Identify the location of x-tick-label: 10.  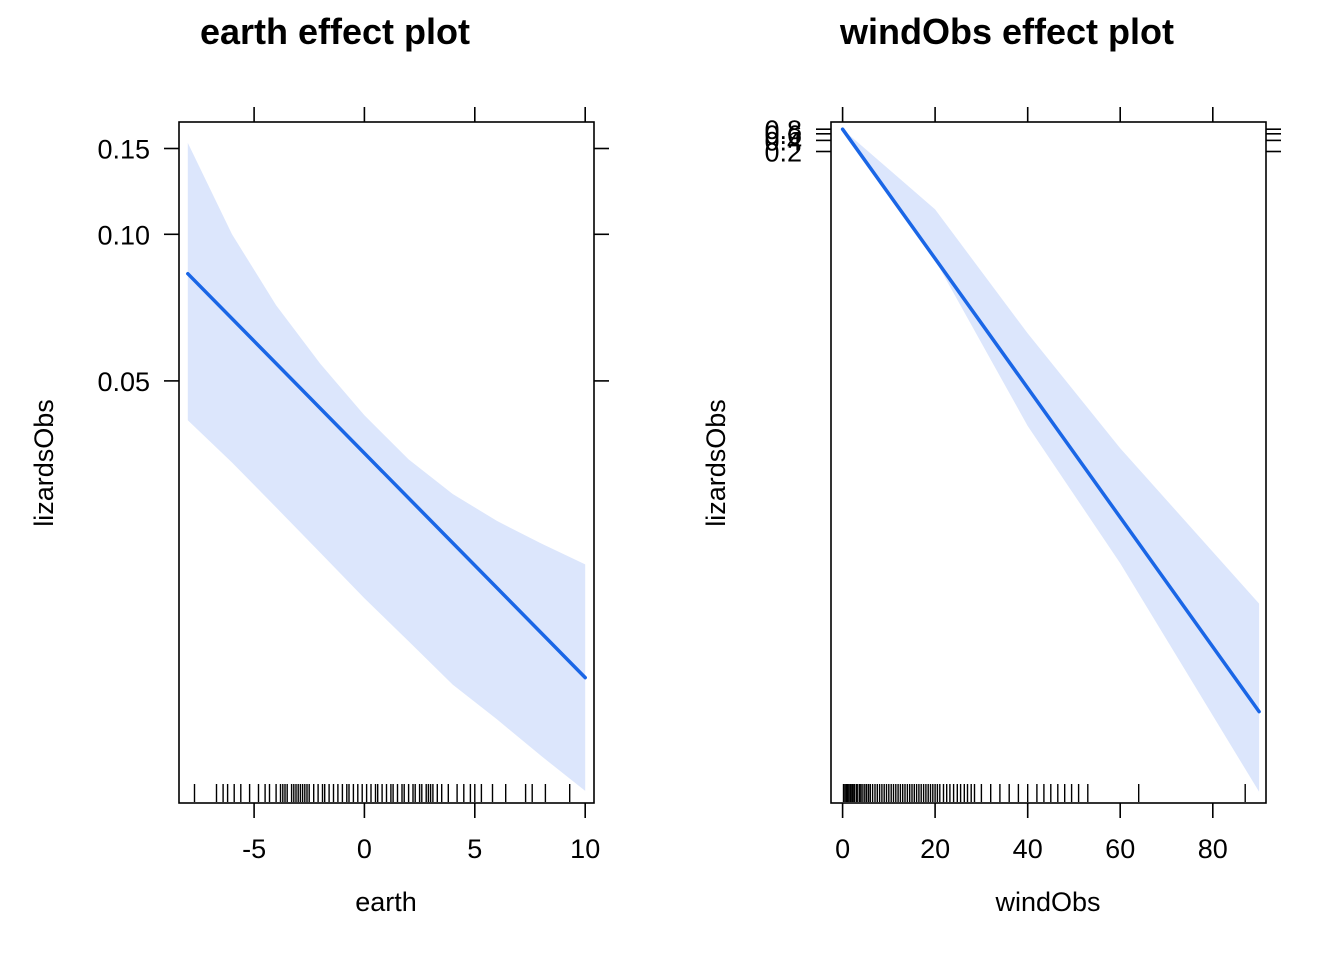
(585, 849).